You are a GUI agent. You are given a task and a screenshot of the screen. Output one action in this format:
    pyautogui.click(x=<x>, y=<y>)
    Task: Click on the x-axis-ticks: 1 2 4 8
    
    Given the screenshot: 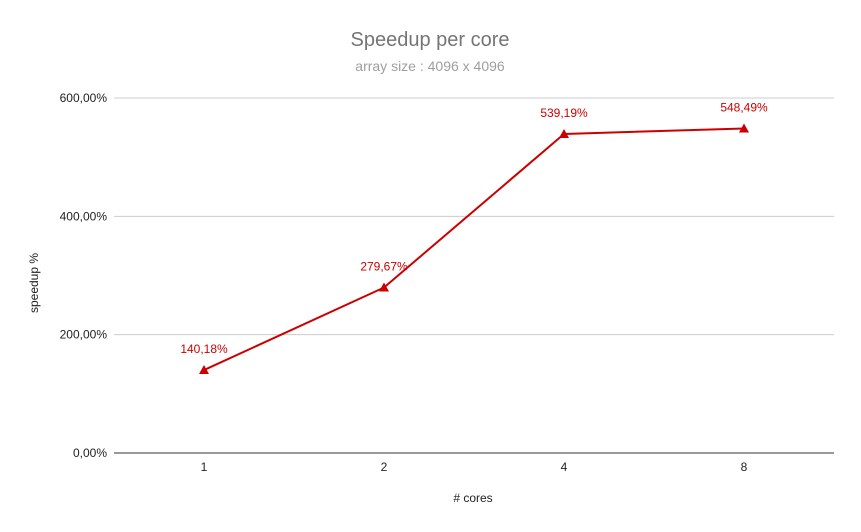 What is the action you would take?
    pyautogui.click(x=474, y=467)
    